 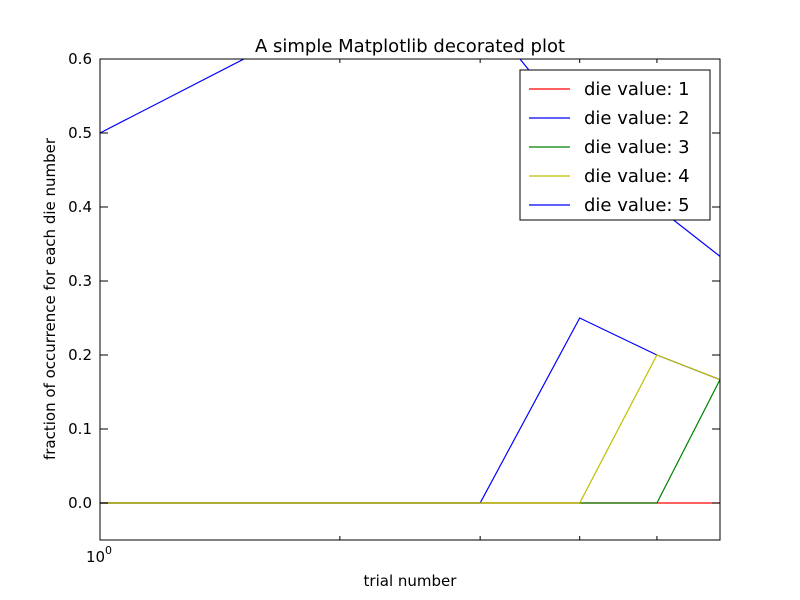 What do you see at coordinates (80, 355) in the screenshot?
I see `y-tick-label: 0.2` at bounding box center [80, 355].